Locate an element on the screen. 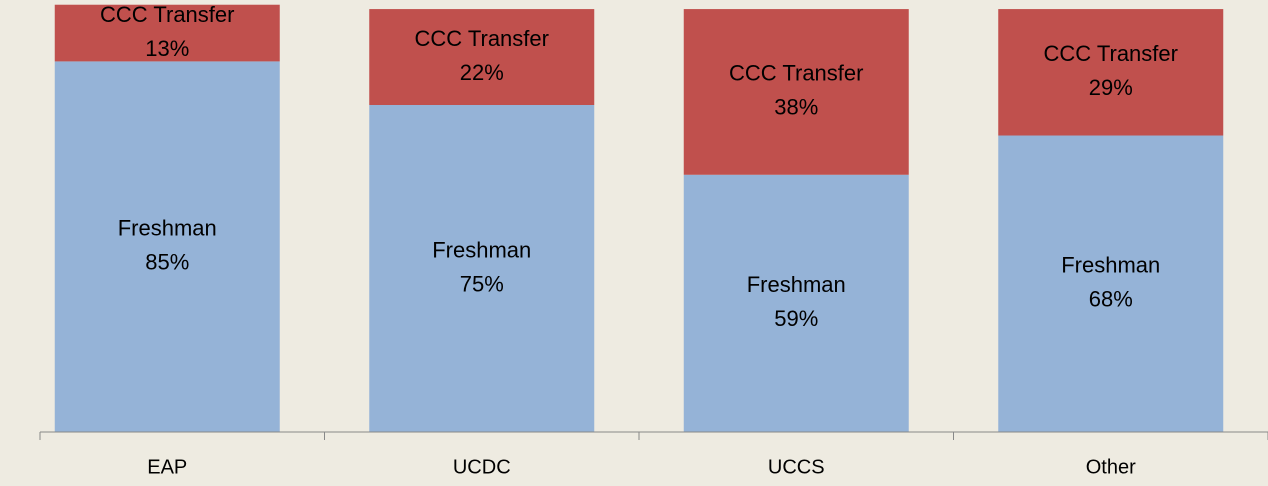 The width and height of the screenshot is (1268, 486). x-tick-label: UCDC is located at coordinates (482, 467).